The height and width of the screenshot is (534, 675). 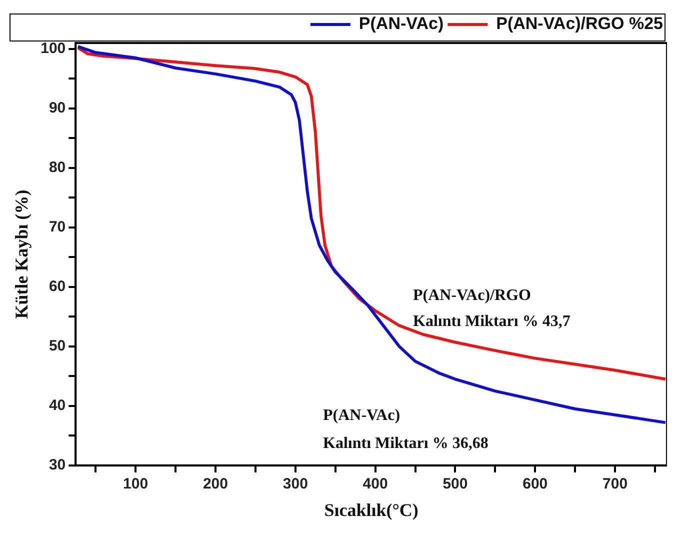 What do you see at coordinates (375, 484) in the screenshot?
I see `x-tick-label: 400` at bounding box center [375, 484].